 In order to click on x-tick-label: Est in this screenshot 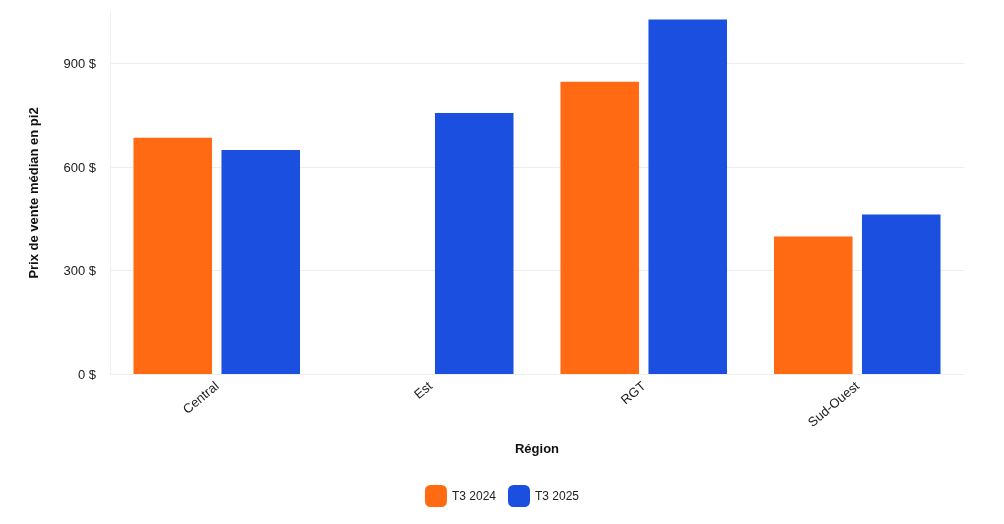, I will do `click(423, 390)`.